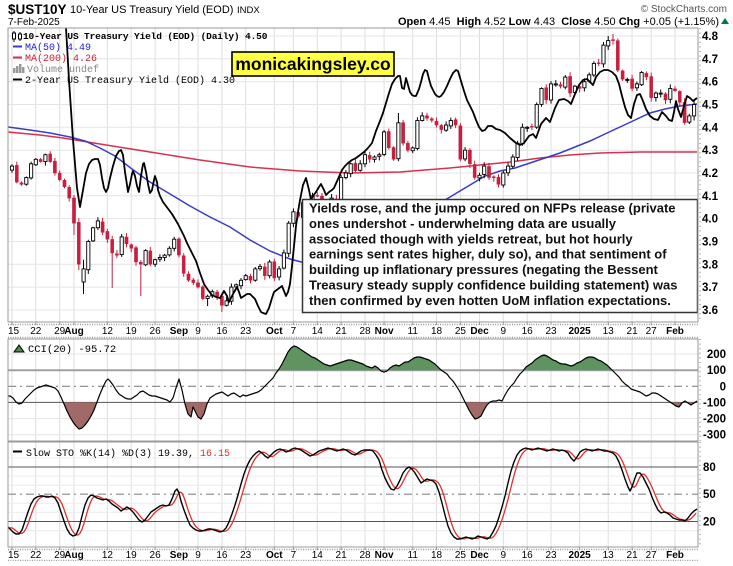 Image resolution: width=733 pixels, height=566 pixels. I want to click on svg-text: 4.3, so click(710, 151).